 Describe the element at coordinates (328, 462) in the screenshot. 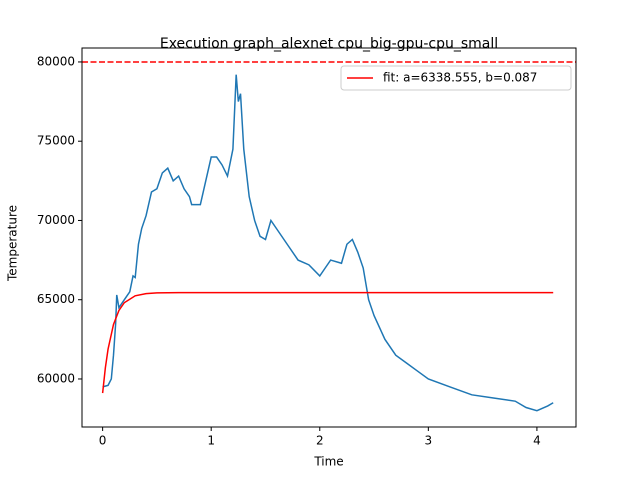

I see `x-axis-label: Time` at that location.